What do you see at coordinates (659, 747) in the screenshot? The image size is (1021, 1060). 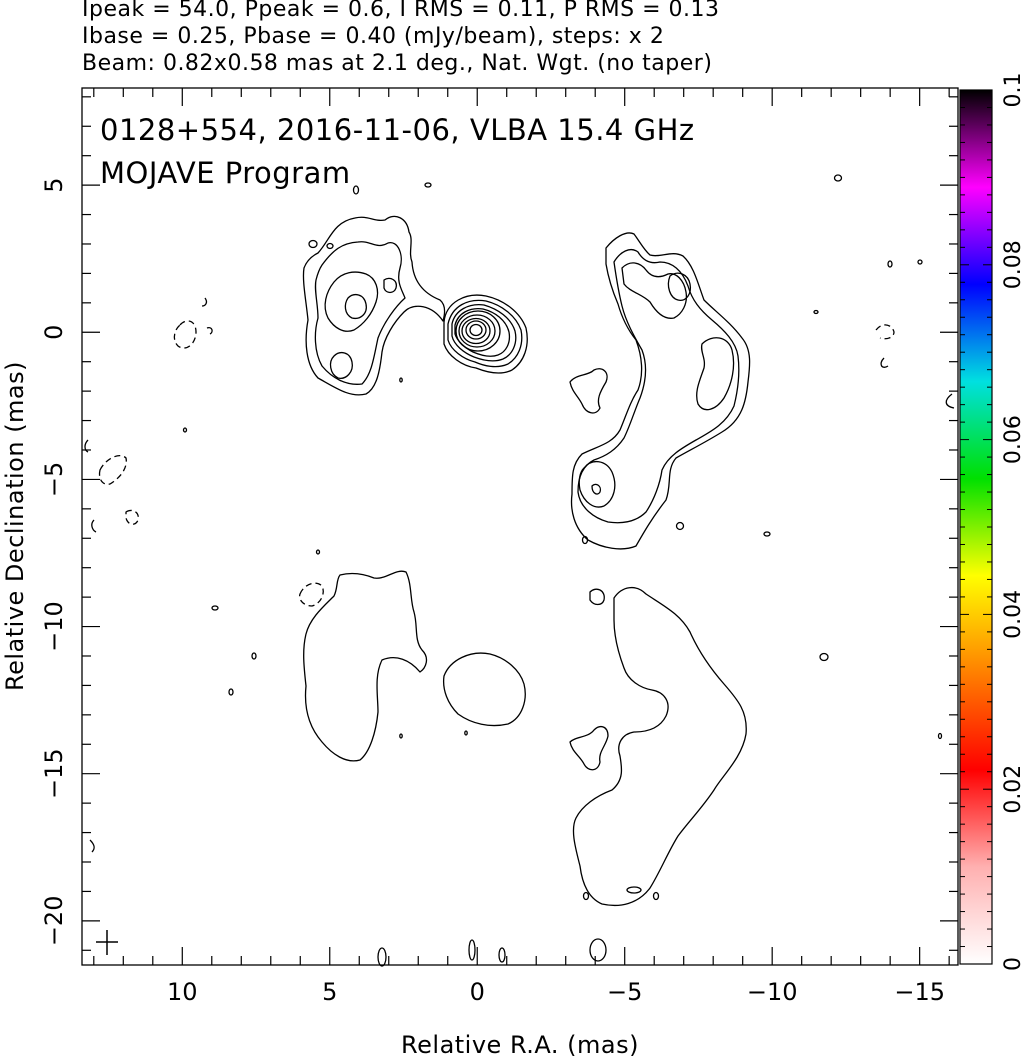 I see `contour-pol-west` at bounding box center [659, 747].